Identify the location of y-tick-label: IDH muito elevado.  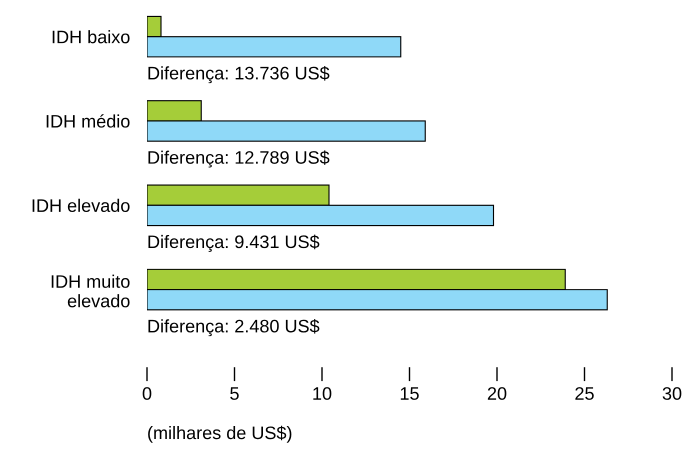
(91, 291).